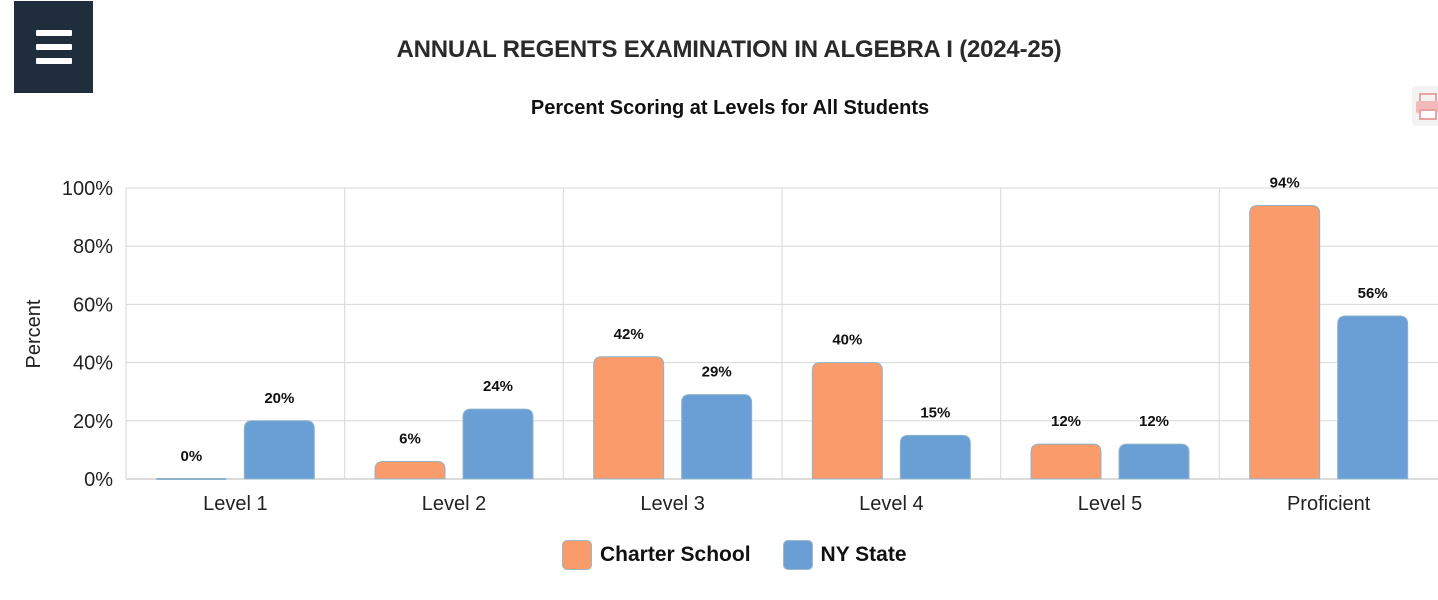 The width and height of the screenshot is (1438, 600). Describe the element at coordinates (1066, 421) in the screenshot. I see `data-label-charter-school-level-5: 12%` at that location.